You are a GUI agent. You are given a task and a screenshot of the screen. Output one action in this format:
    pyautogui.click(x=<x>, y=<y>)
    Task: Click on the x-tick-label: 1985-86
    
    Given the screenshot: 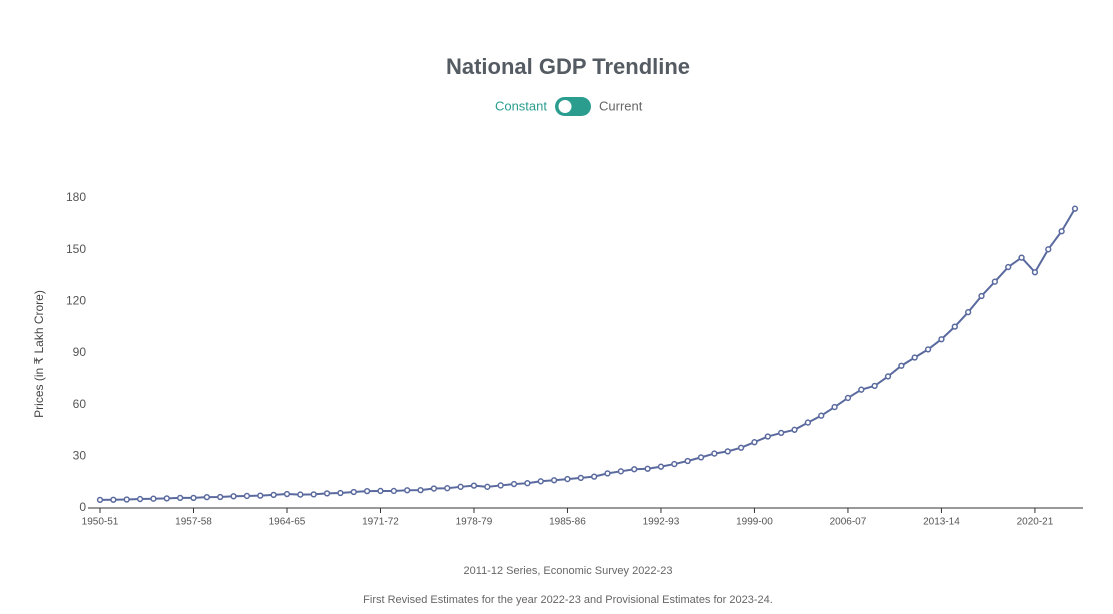 What is the action you would take?
    pyautogui.click(x=567, y=522)
    